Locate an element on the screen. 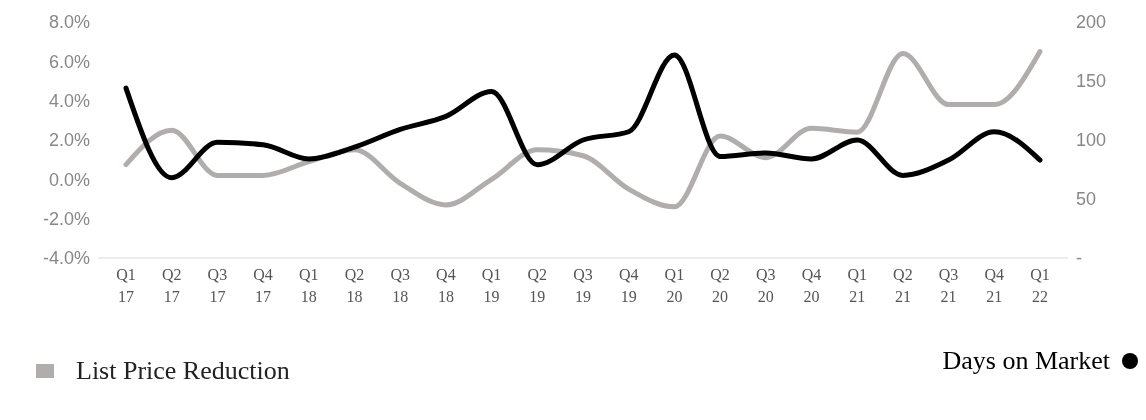  x-tick-label: Q2 20 is located at coordinates (720, 285).